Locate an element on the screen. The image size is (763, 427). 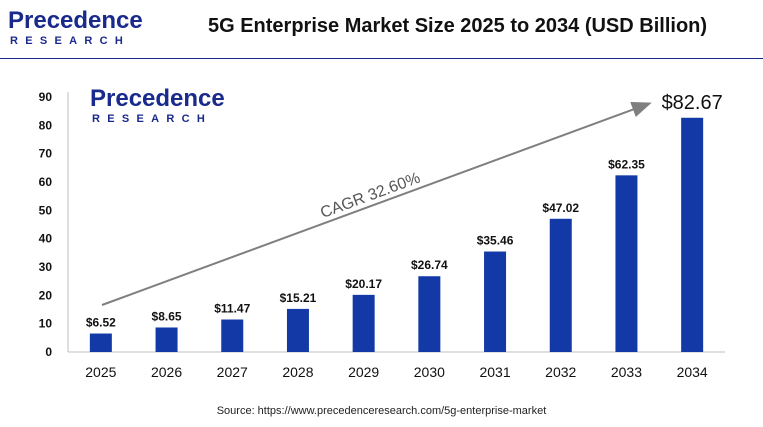
y-tick-label: 20 is located at coordinates (46, 295).